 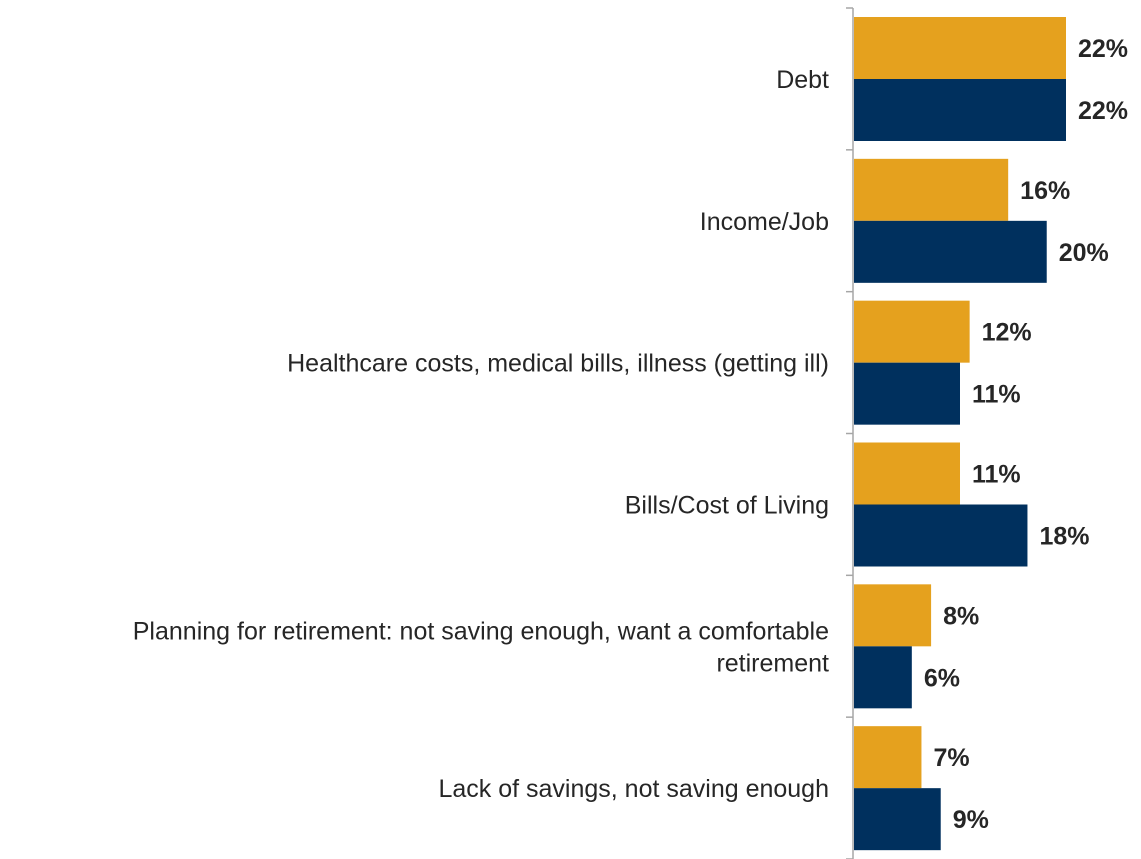 What do you see at coordinates (1064, 537) in the screenshot?
I see `data-label: 18%` at bounding box center [1064, 537].